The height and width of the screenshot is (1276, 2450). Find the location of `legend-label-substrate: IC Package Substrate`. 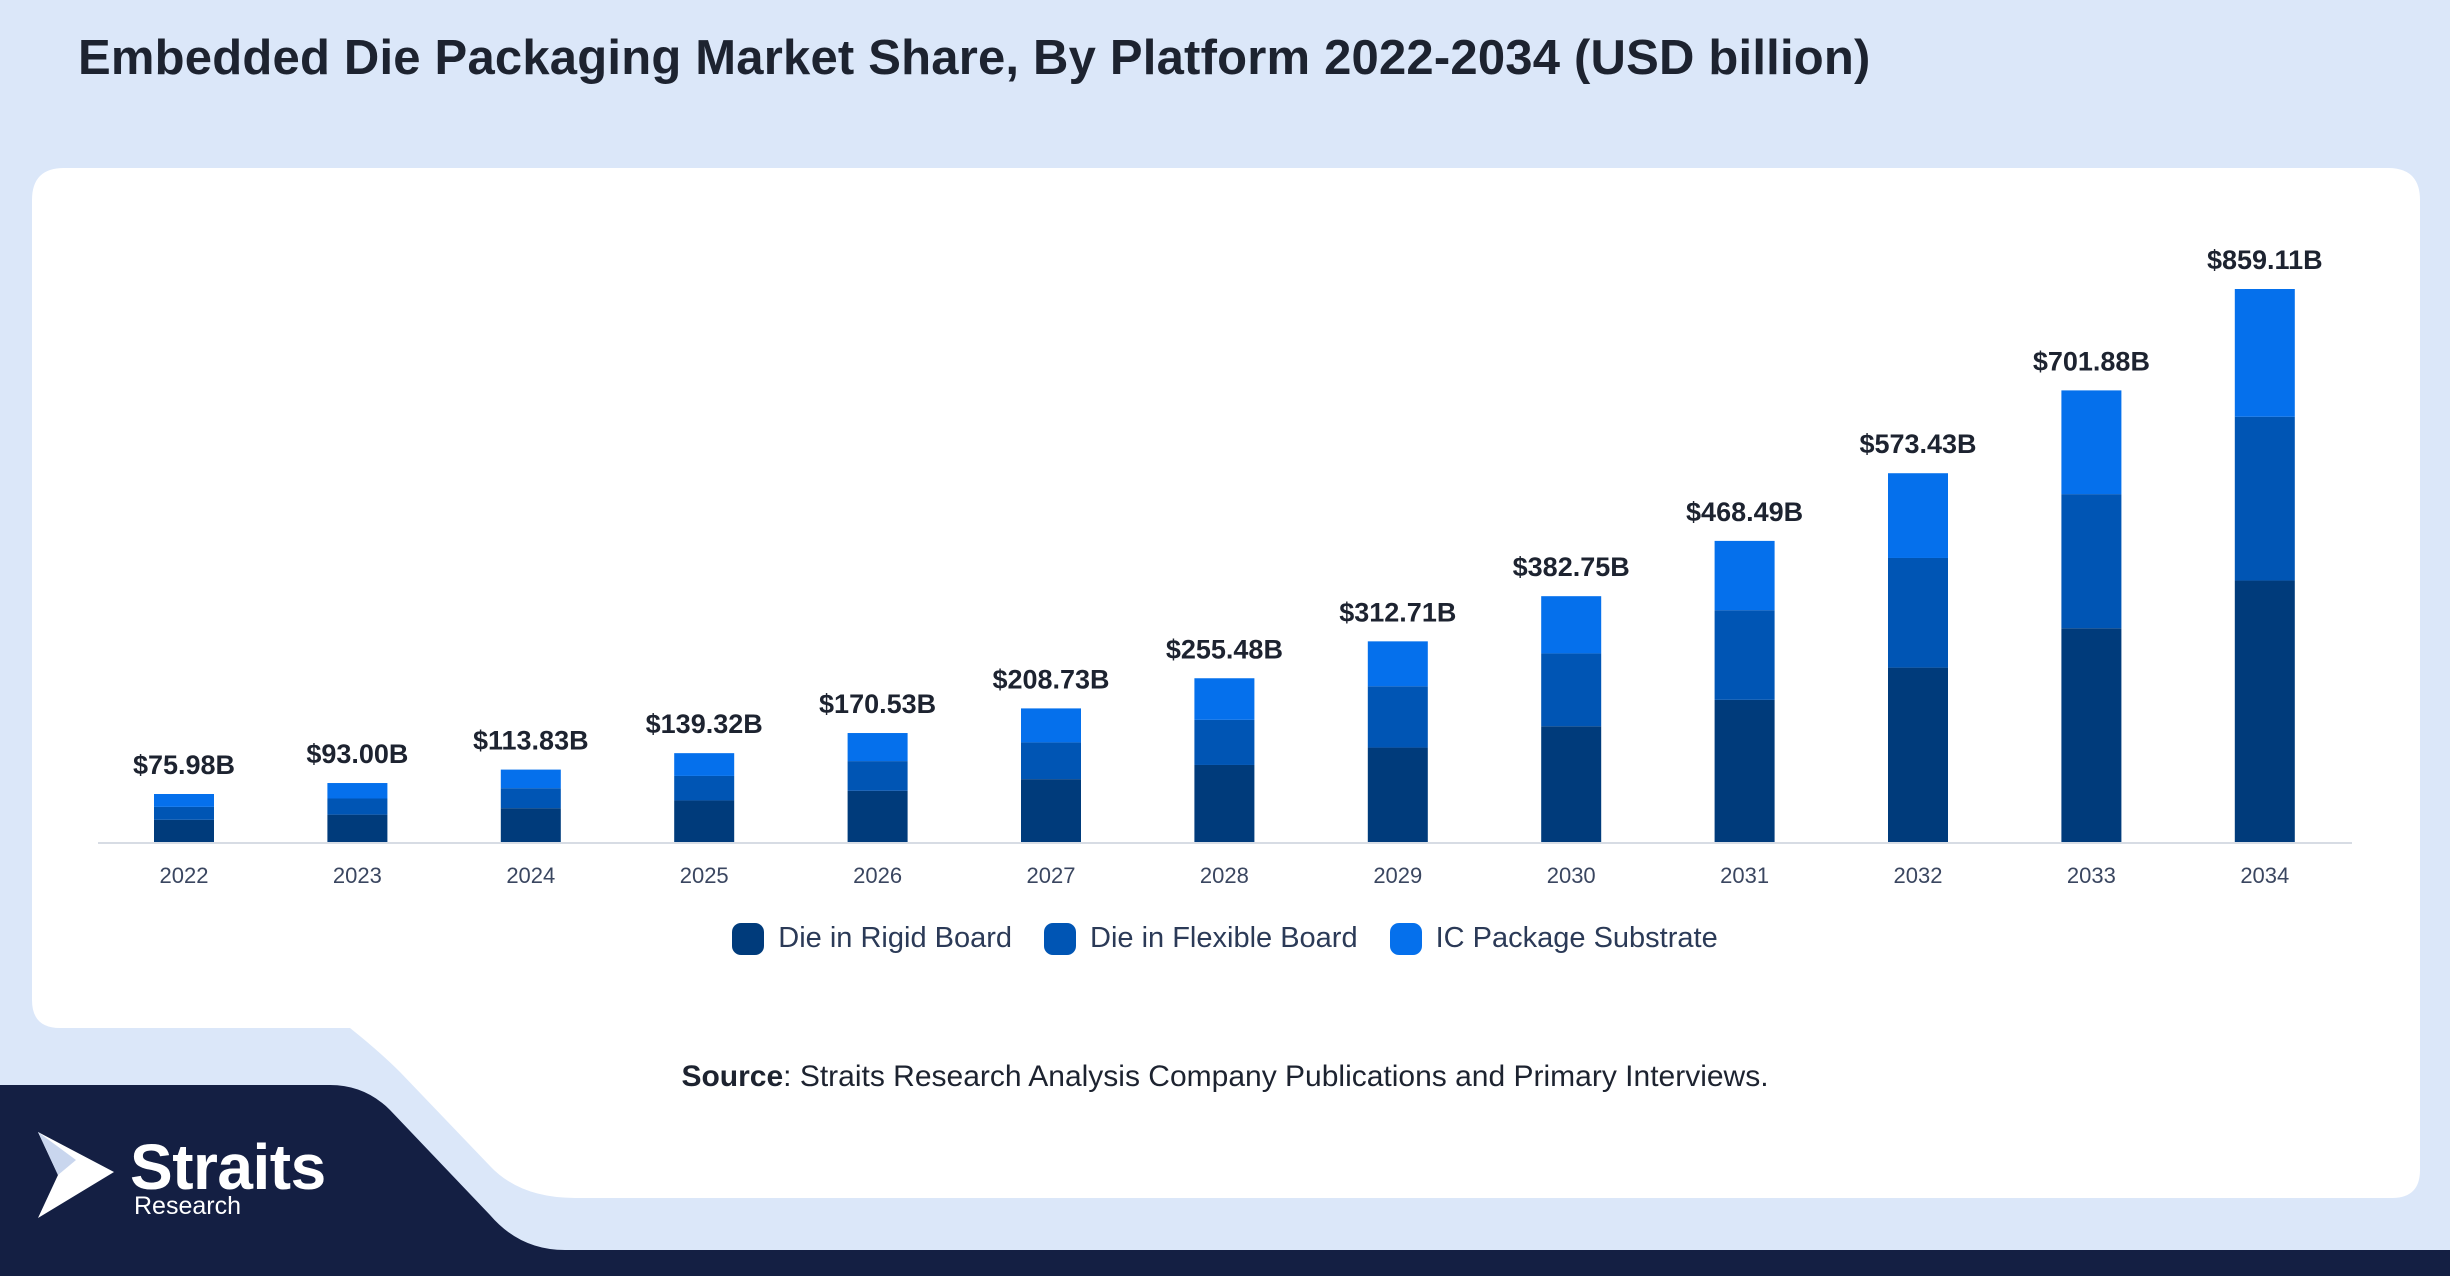

legend-label-substrate: IC Package Substrate is located at coordinates (1576, 938).